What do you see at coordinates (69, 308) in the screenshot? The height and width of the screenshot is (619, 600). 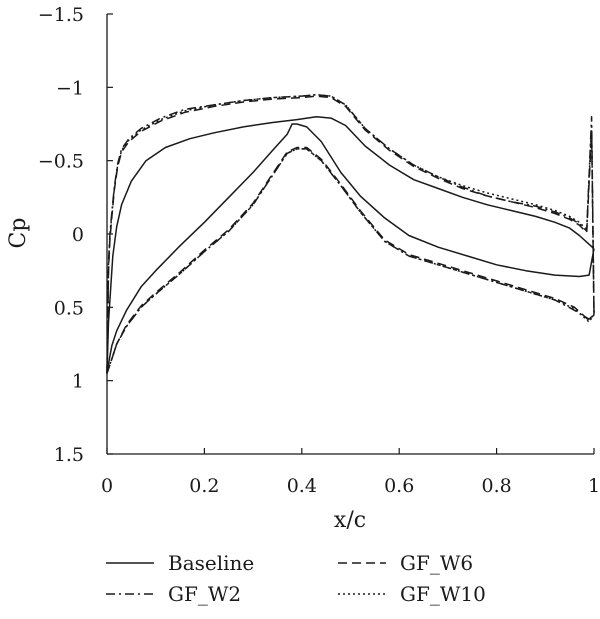 I see `y-tick-label: 0.5` at bounding box center [69, 308].